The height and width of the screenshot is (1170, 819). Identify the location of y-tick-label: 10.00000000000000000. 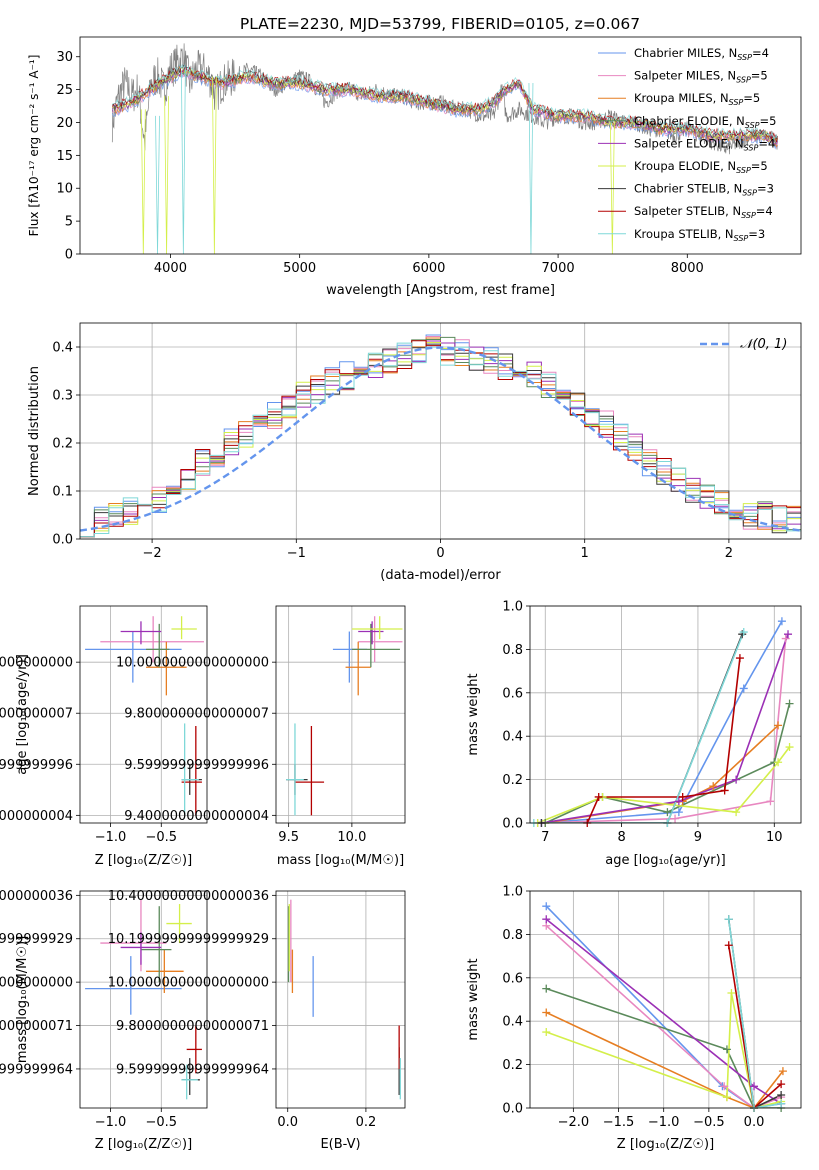
(36, 983).